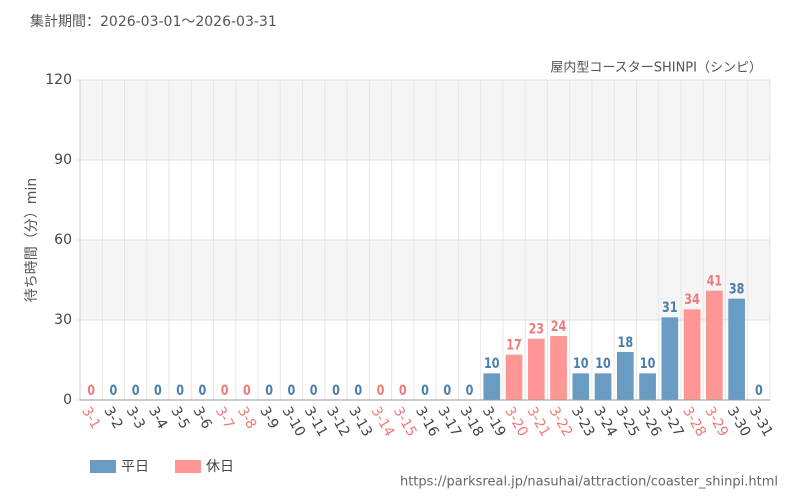  I want to click on y-tick-label: 120, so click(58, 80).